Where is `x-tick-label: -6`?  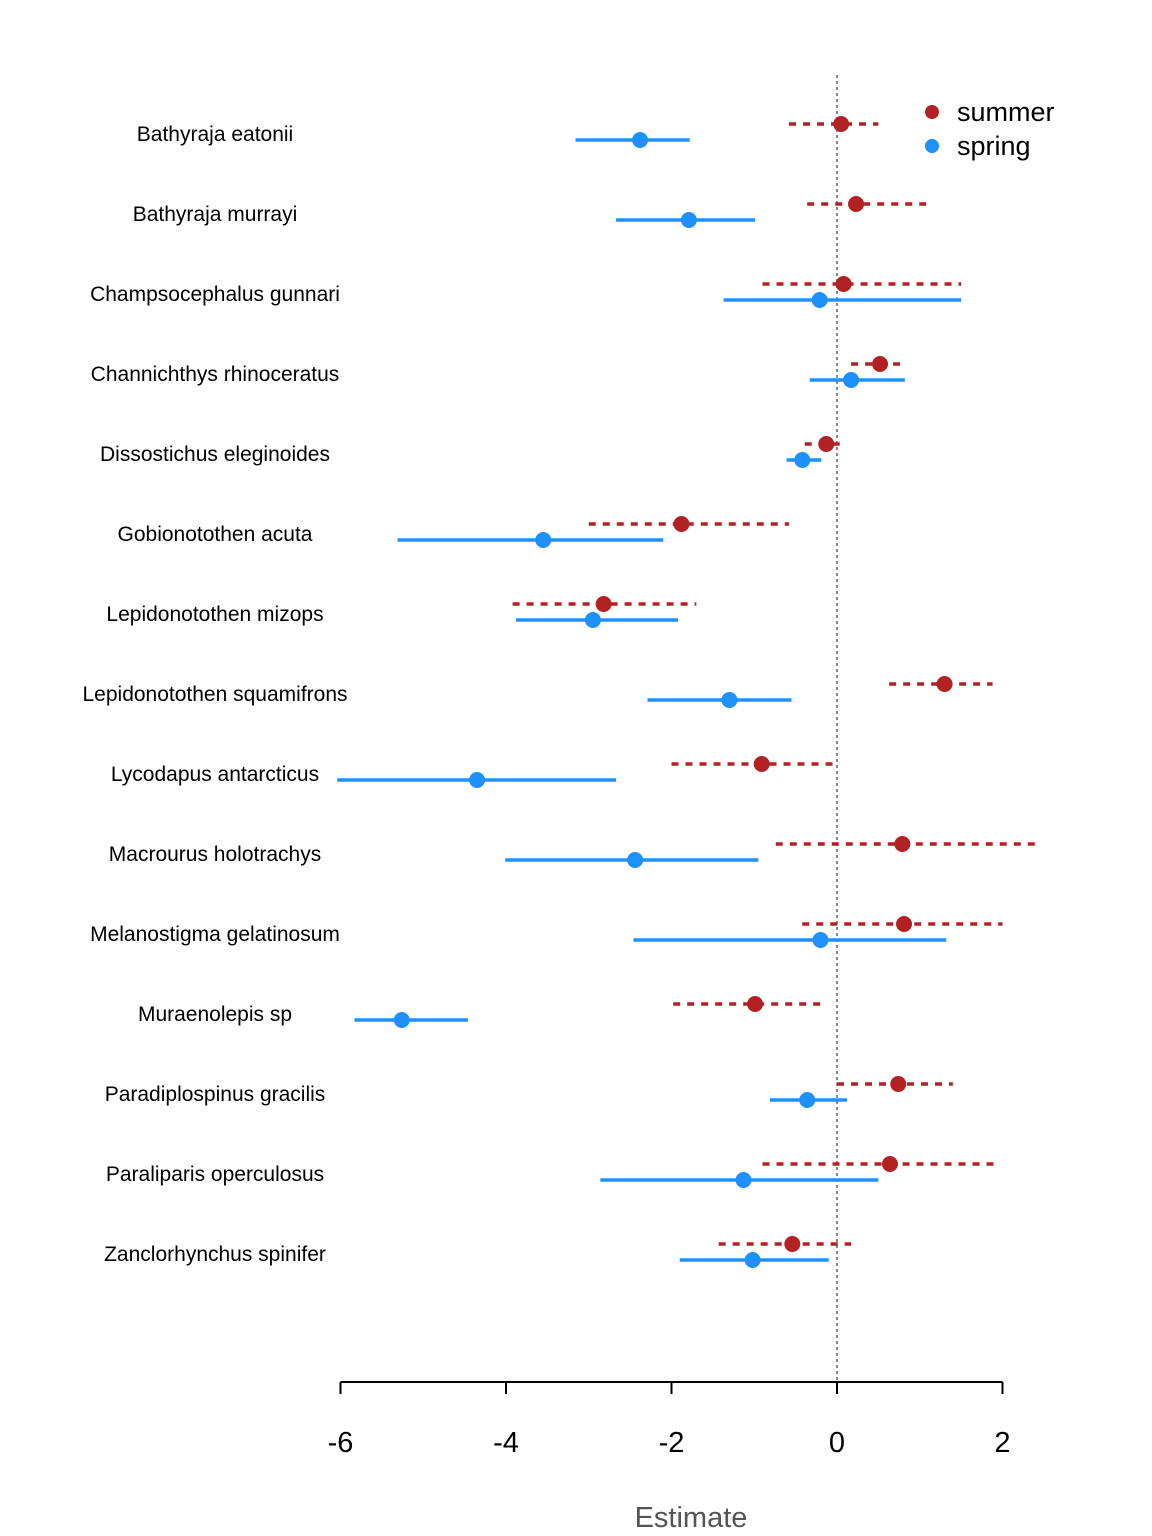
x-tick-label: -6 is located at coordinates (341, 1443).